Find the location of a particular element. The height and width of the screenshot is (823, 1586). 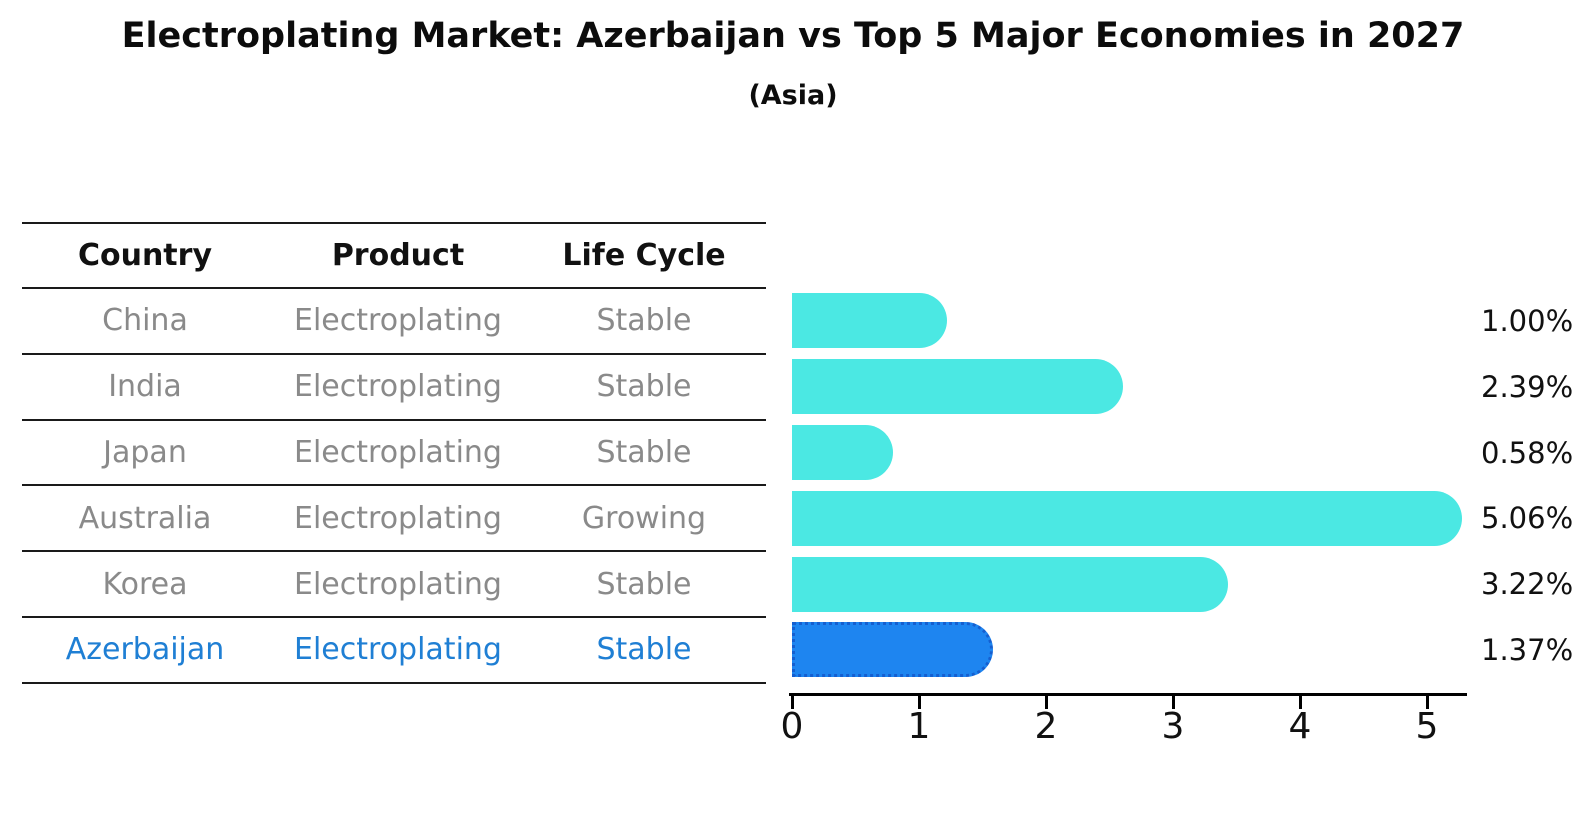

table-row: Australia Electroplating Growing is located at coordinates (394, 518).